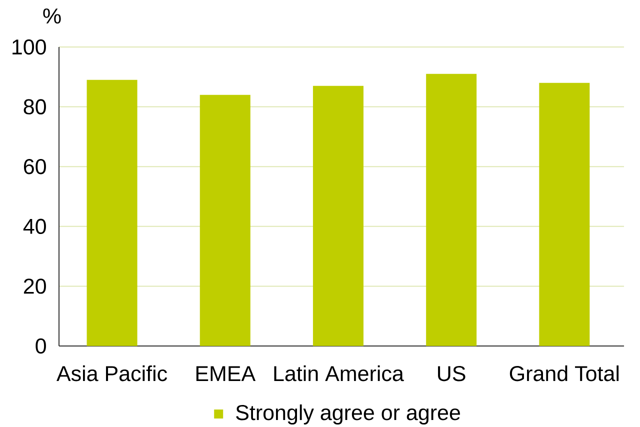  What do you see at coordinates (35, 286) in the screenshot?
I see `y-tick-label: 20` at bounding box center [35, 286].